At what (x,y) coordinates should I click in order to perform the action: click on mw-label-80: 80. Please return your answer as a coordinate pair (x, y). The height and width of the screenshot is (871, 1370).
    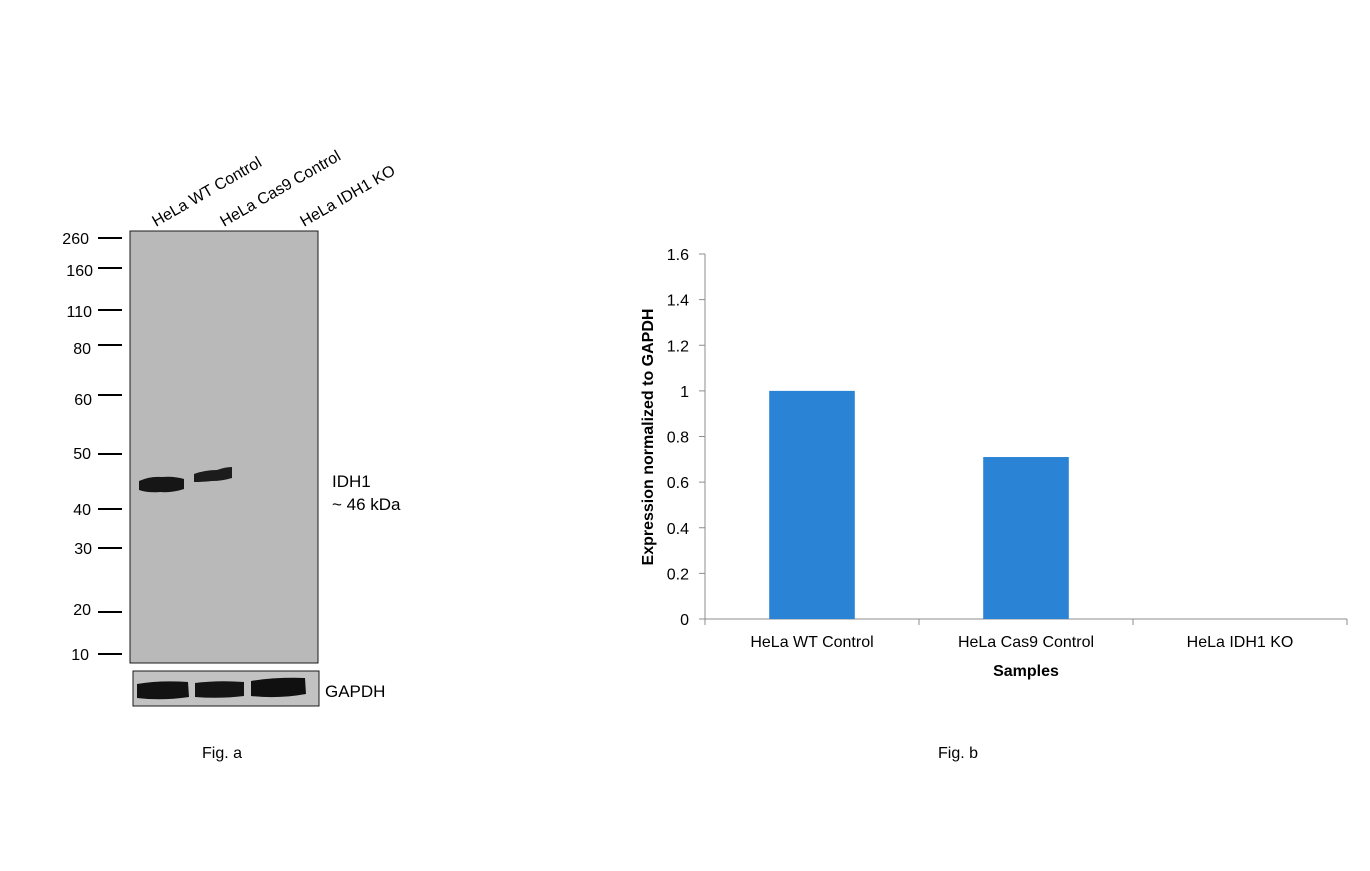
    Looking at the image, I should click on (82, 349).